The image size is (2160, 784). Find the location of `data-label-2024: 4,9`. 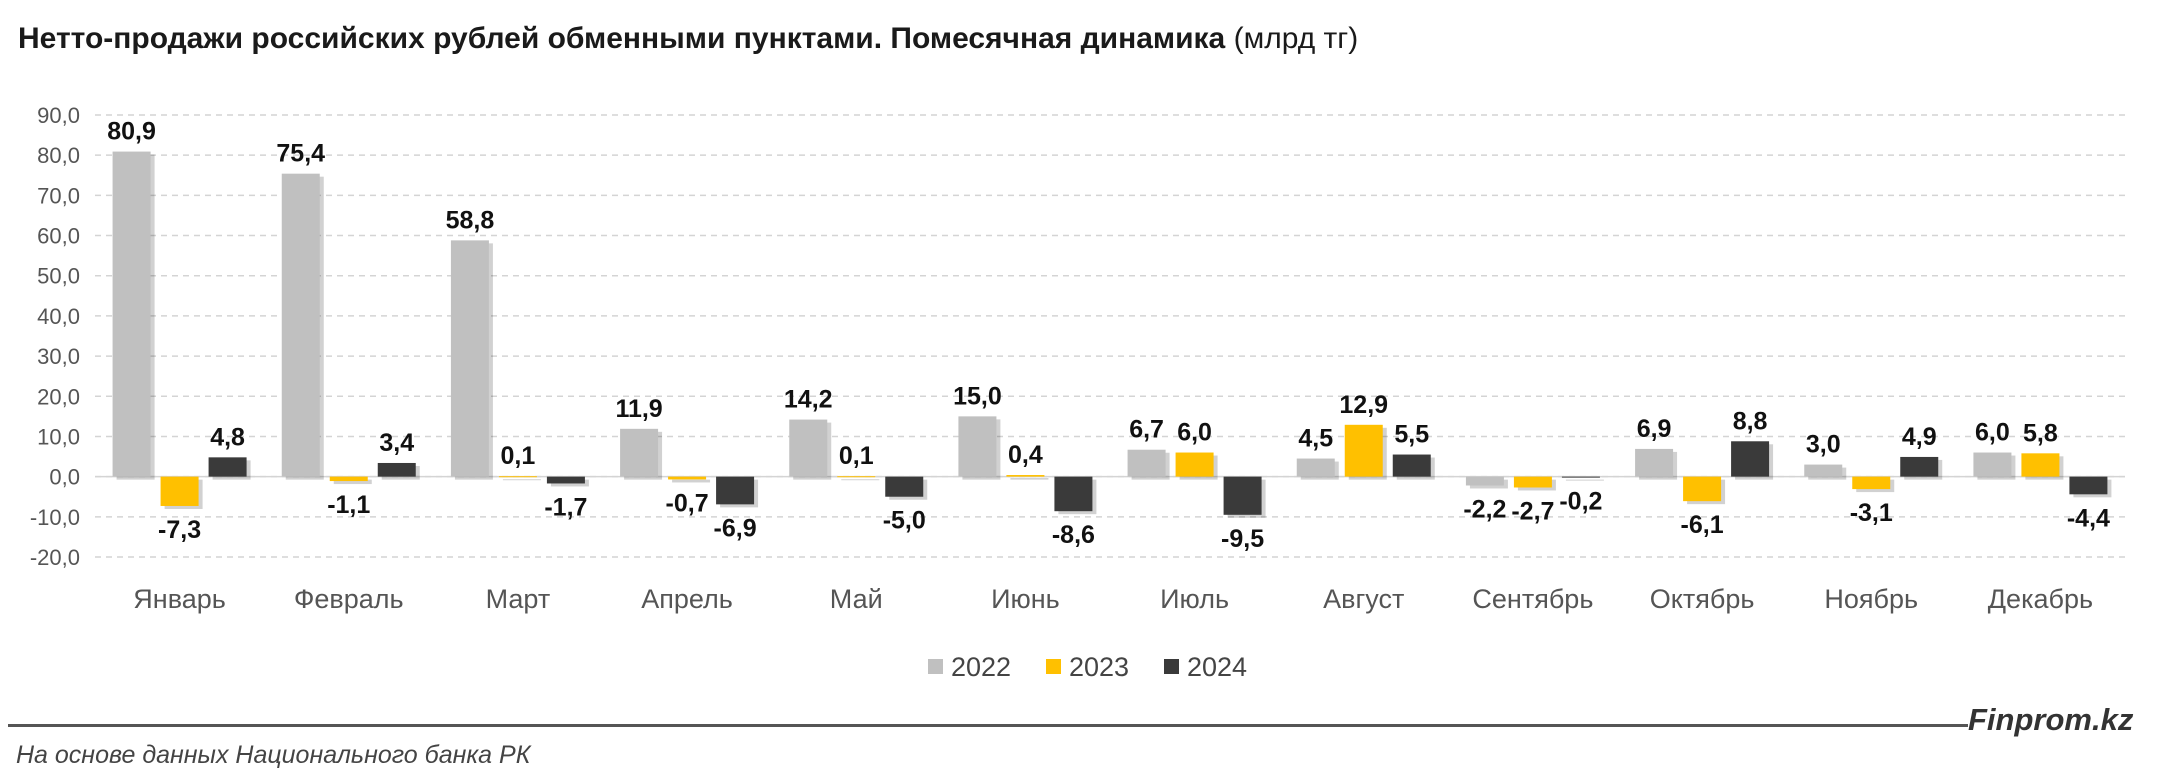

data-label-2024: 4,9 is located at coordinates (1919, 437).